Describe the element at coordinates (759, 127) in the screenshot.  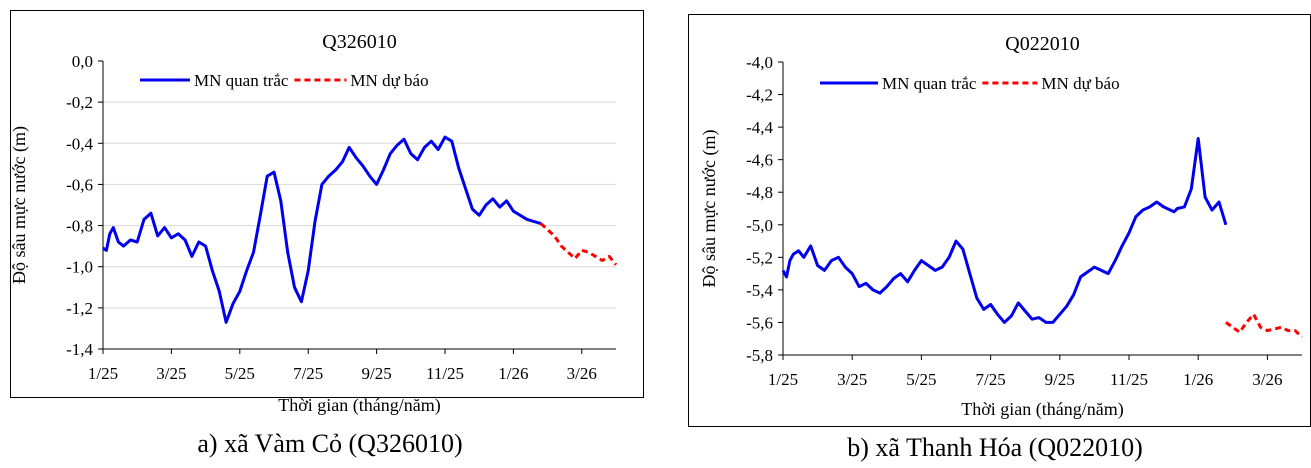
I see `y-tick-label: -4,4` at that location.